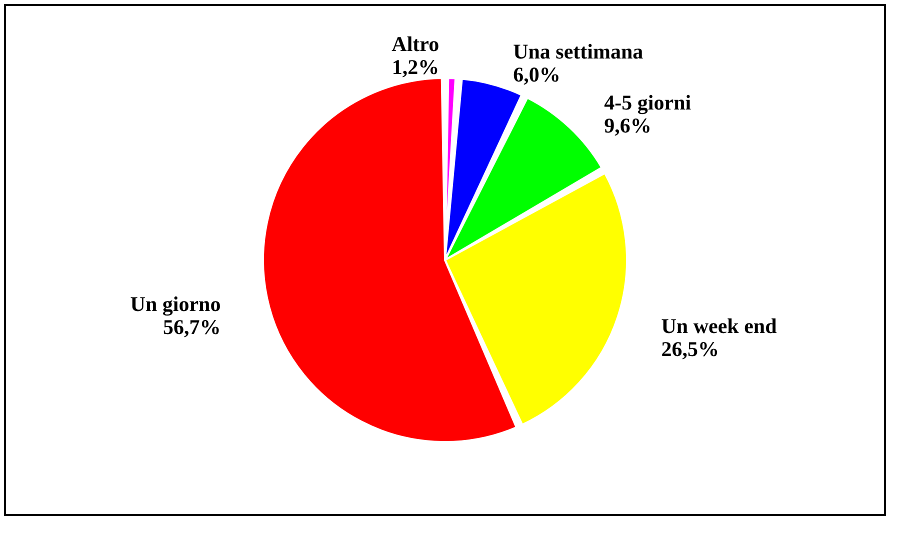 The width and height of the screenshot is (921, 552). What do you see at coordinates (416, 67) in the screenshot?
I see `data-label: 1,2%` at bounding box center [416, 67].